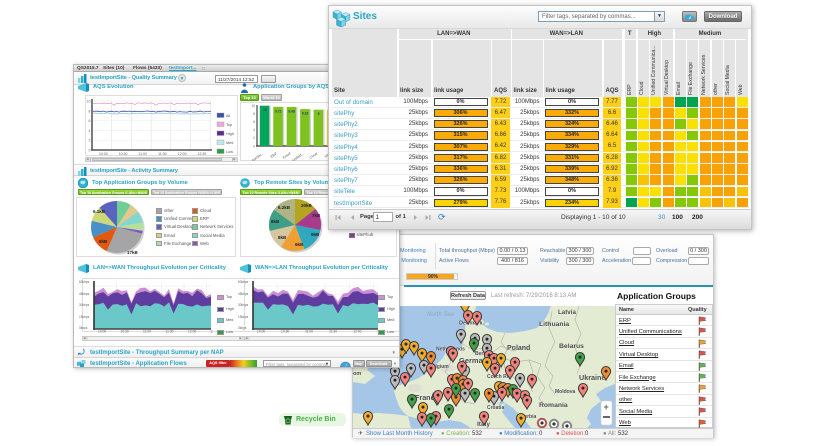 Image resolution: width=820 pixels, height=446 pixels. I want to click on svg-text: Email, so click(286, 155).